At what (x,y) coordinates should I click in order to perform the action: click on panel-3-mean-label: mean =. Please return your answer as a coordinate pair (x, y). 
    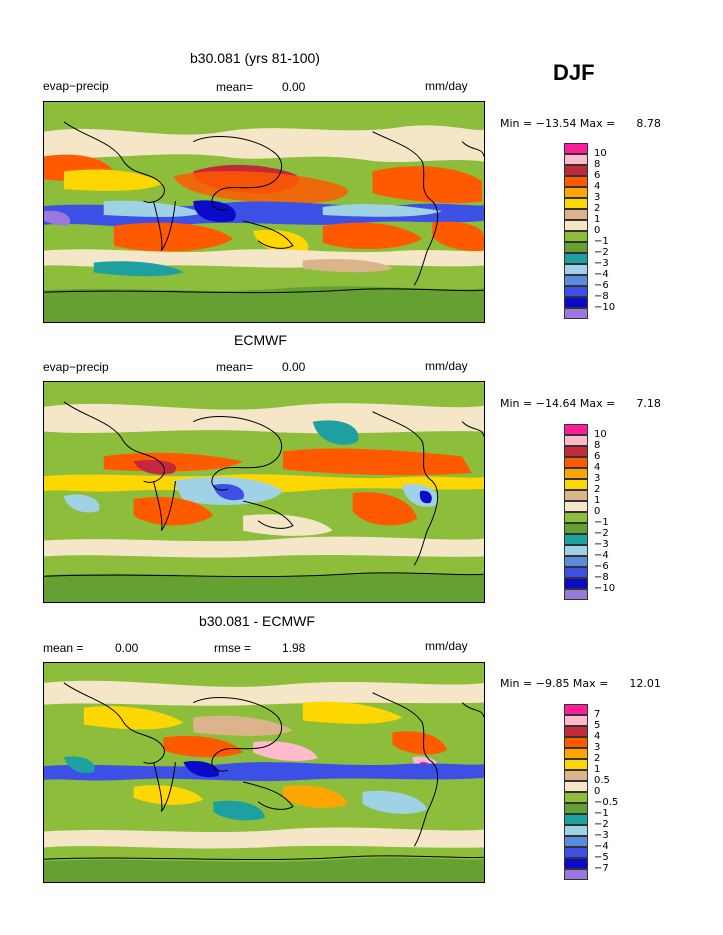
    Looking at the image, I should click on (63, 648).